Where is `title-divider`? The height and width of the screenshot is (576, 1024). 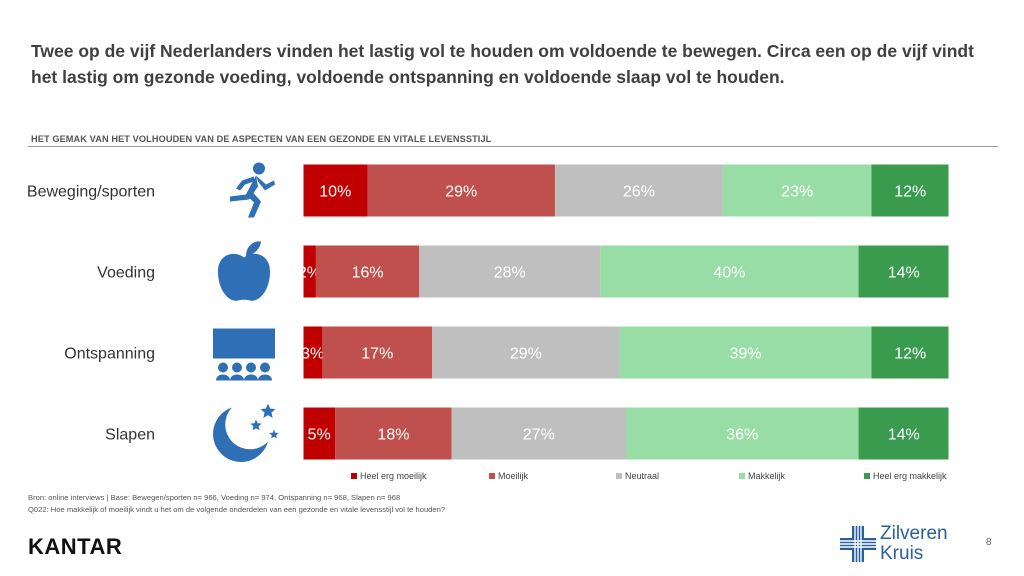
title-divider is located at coordinates (513, 146).